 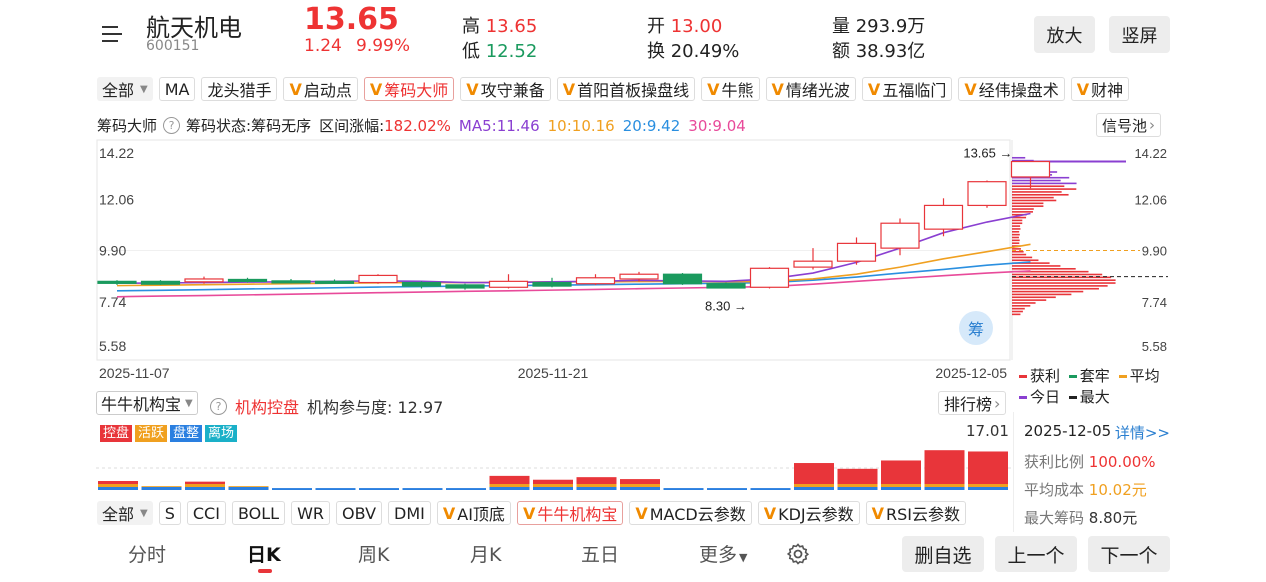 I want to click on settings-gear-icon, so click(x=798, y=554).